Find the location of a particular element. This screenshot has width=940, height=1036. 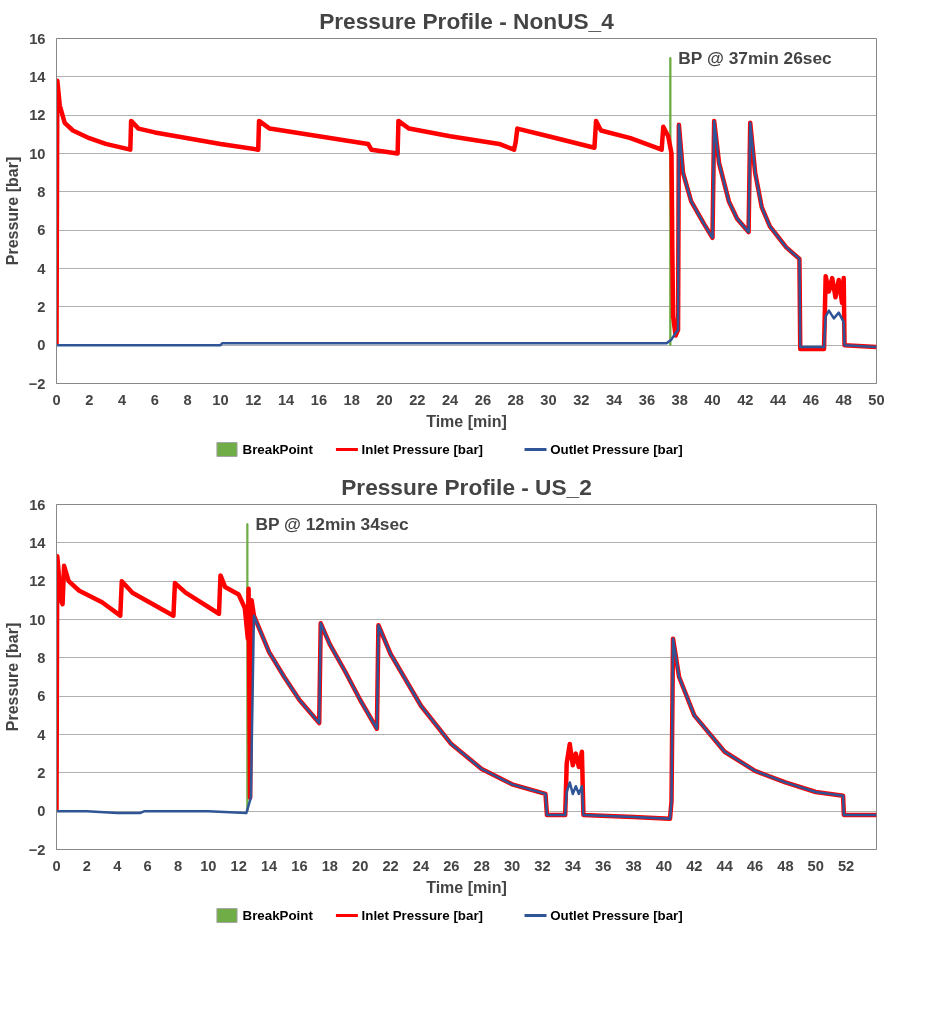

chart-title: Pressure Profile - US_2 is located at coordinates (466, 486).